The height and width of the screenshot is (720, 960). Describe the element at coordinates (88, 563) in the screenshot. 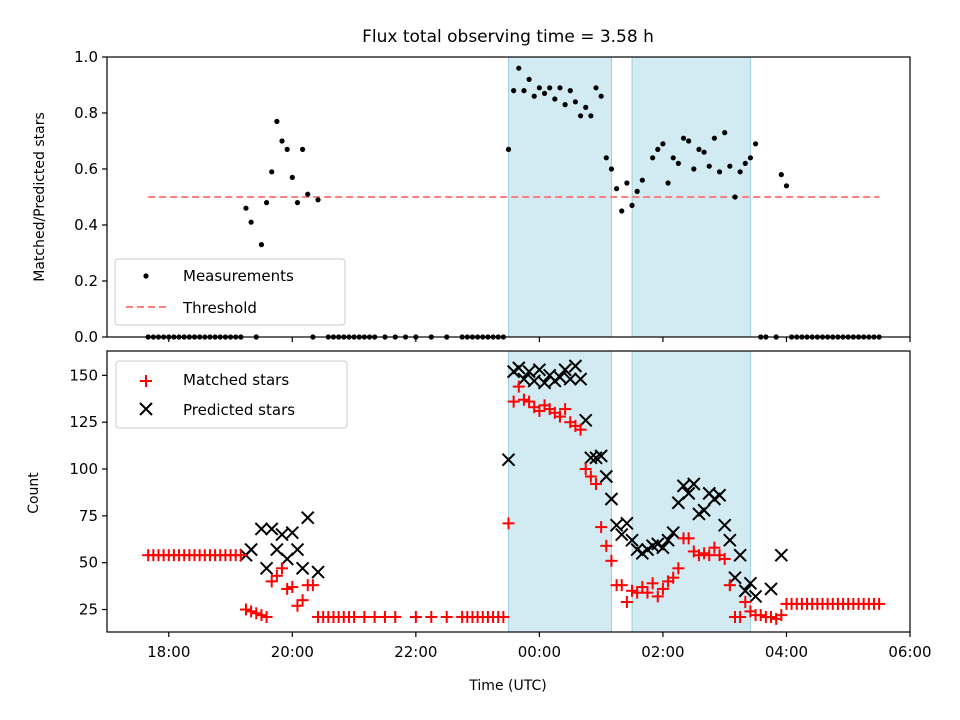

I see `y-tick-label: 50` at that location.